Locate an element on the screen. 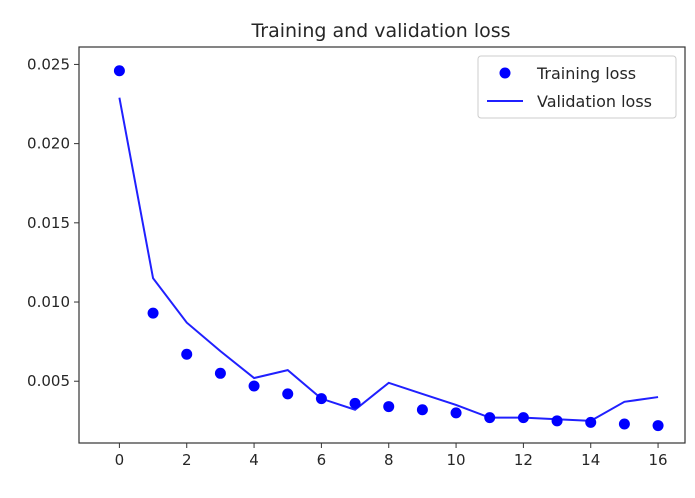 The height and width of the screenshot is (498, 695). legend-box is located at coordinates (577, 87).